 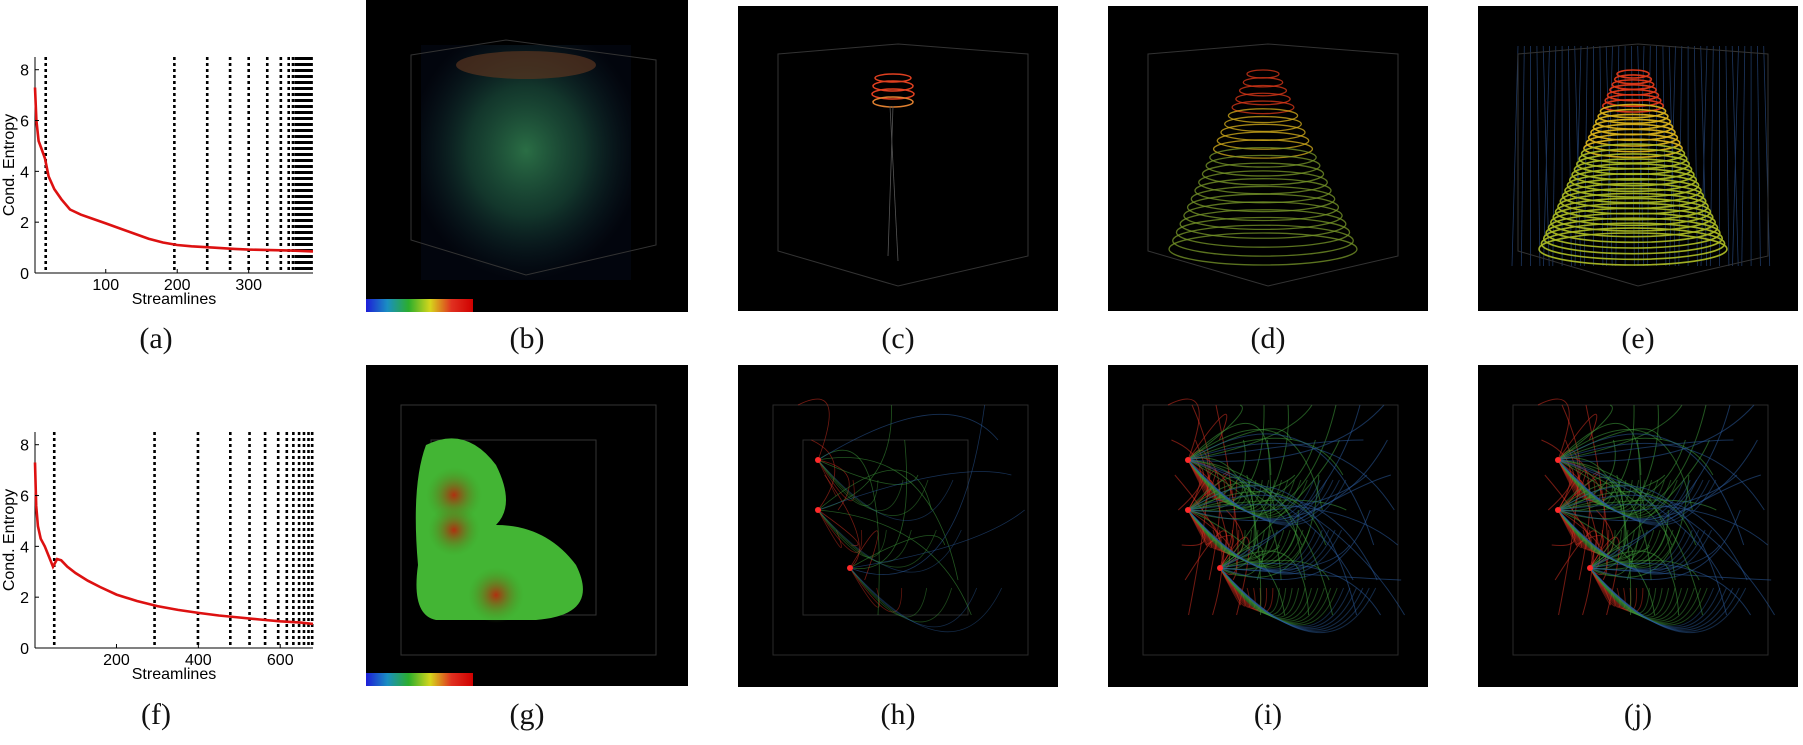 I want to click on caption-d: (d), so click(x=1268, y=338).